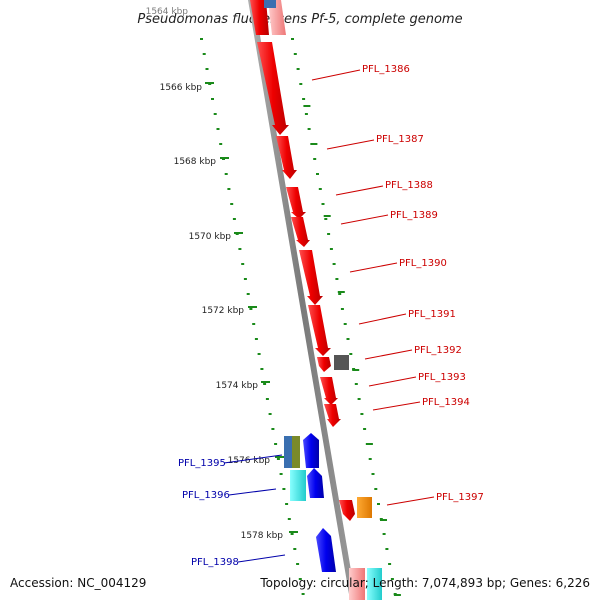 This screenshot has height=600, width=600. I want to click on gene-label: PFL_1398, so click(215, 562).